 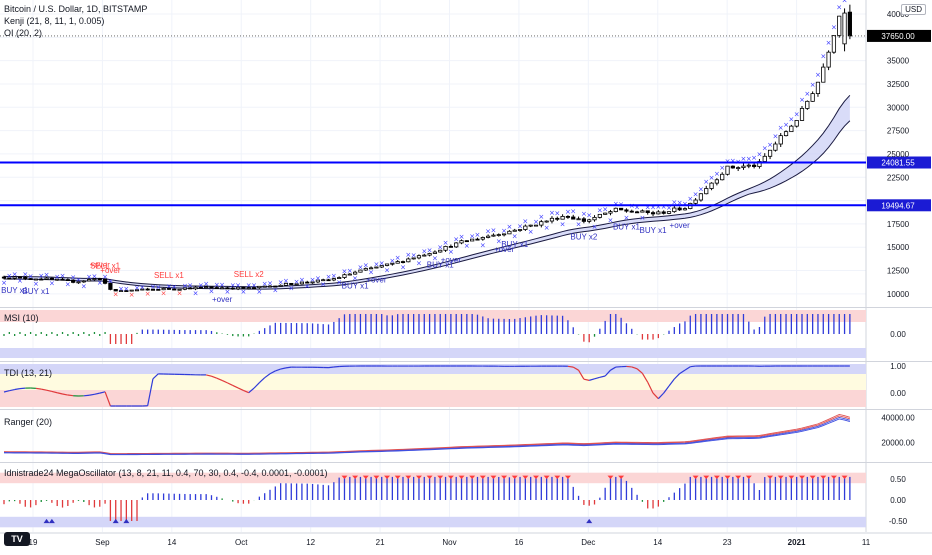 I want to click on time-tick-label: 11, so click(x=866, y=542).